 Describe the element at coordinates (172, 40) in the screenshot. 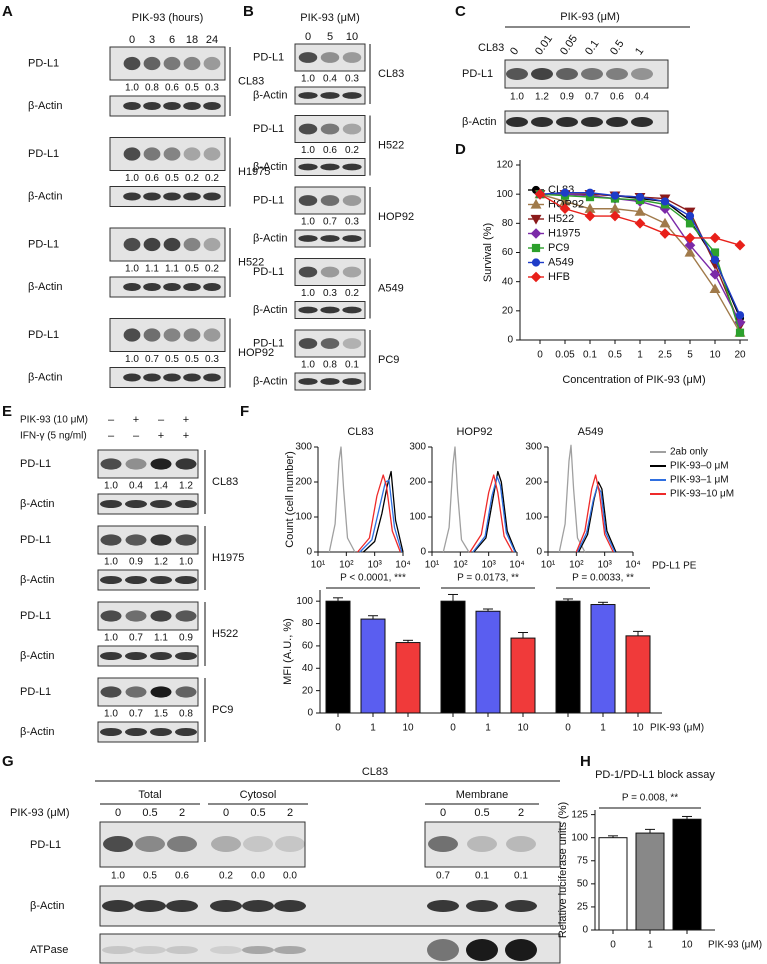

I see `lane-label: 6` at that location.